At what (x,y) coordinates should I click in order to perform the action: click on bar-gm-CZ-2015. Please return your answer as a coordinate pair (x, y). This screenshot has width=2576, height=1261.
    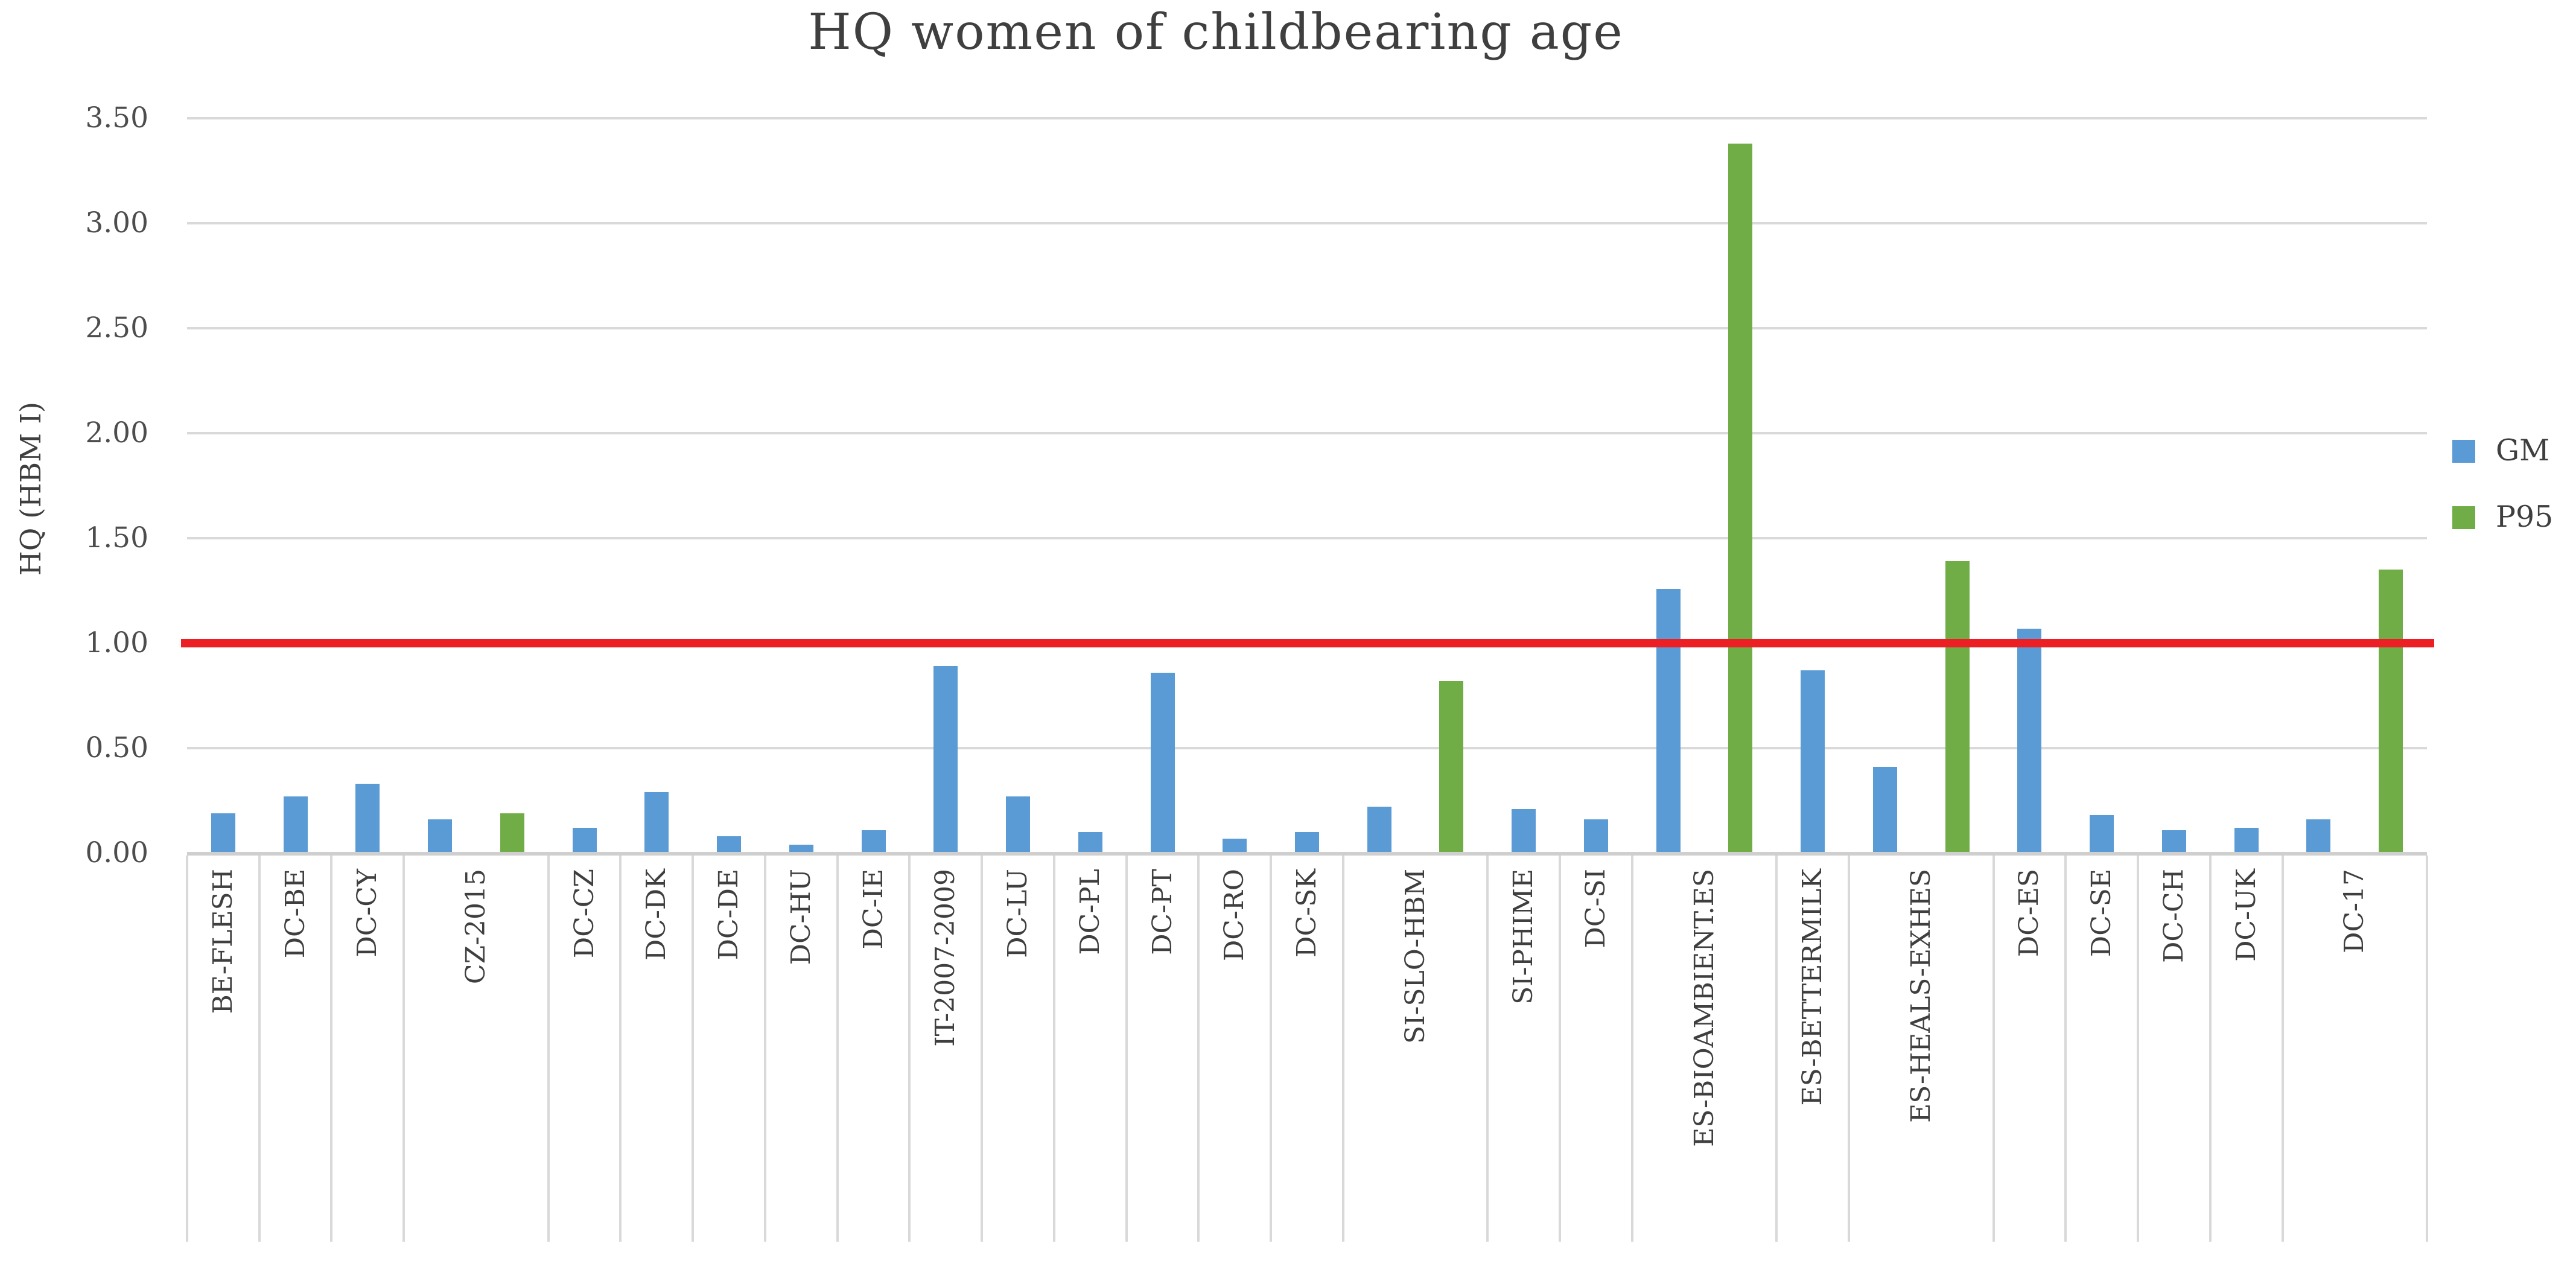
    Looking at the image, I should click on (441, 836).